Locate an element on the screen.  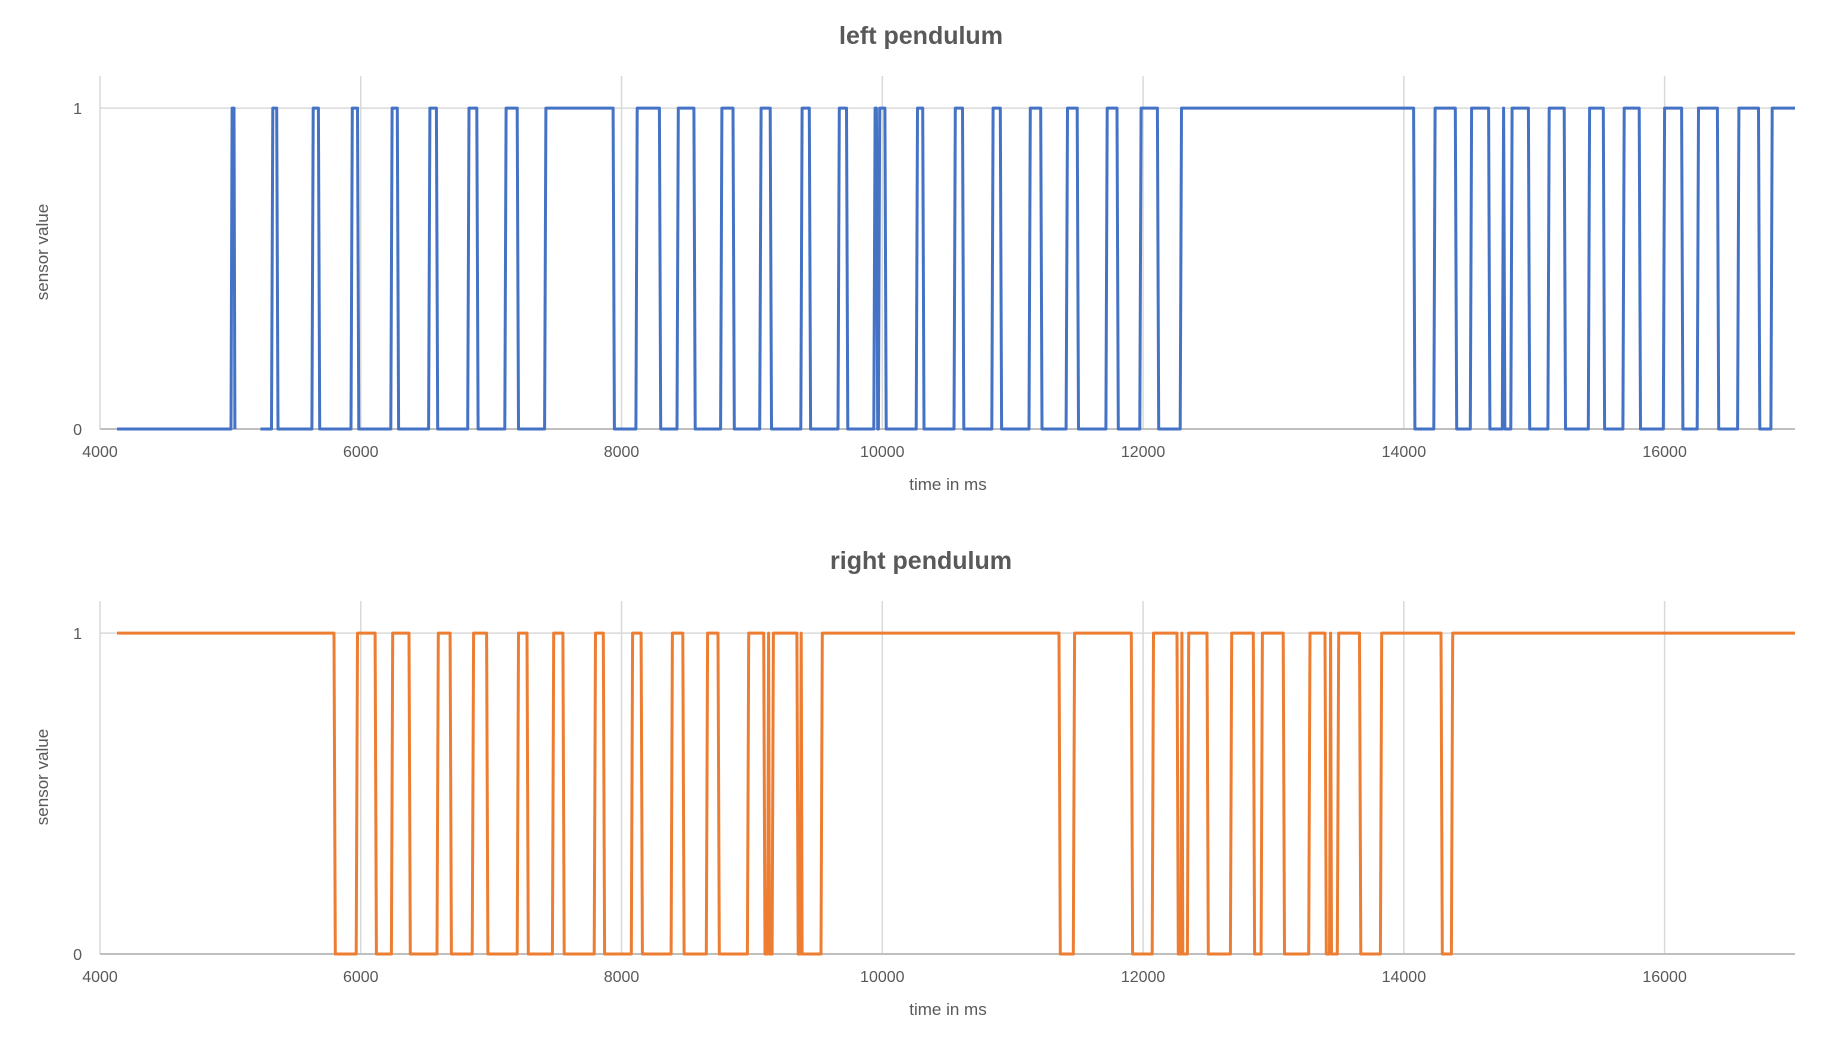
chart-title: right pendulum is located at coordinates (921, 561).